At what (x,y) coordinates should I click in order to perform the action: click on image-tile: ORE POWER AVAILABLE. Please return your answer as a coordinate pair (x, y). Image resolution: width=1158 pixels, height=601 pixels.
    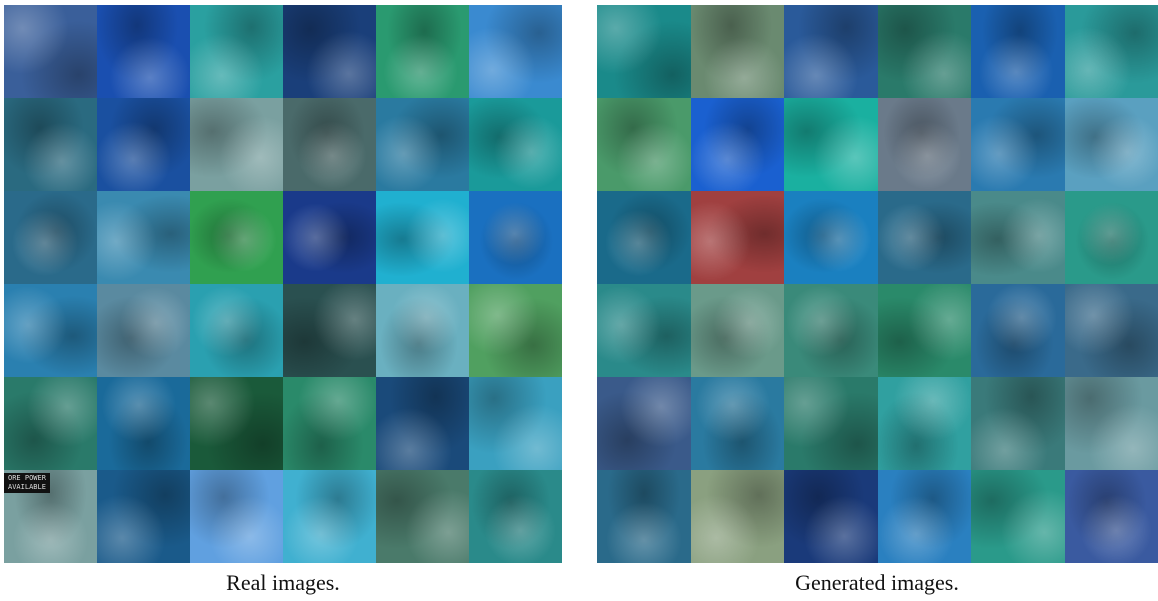
    Looking at the image, I should click on (50, 516).